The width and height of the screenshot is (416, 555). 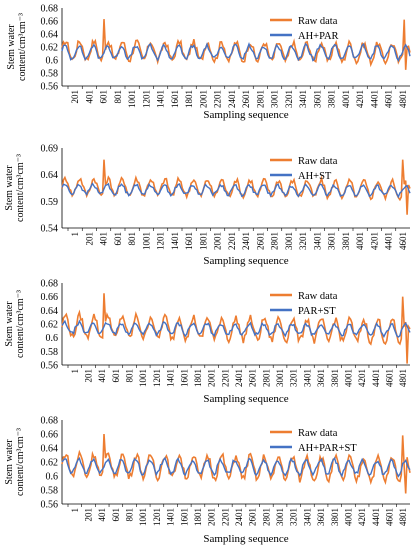 I want to click on y-tick-label: 0.62, so click(x=50, y=48).